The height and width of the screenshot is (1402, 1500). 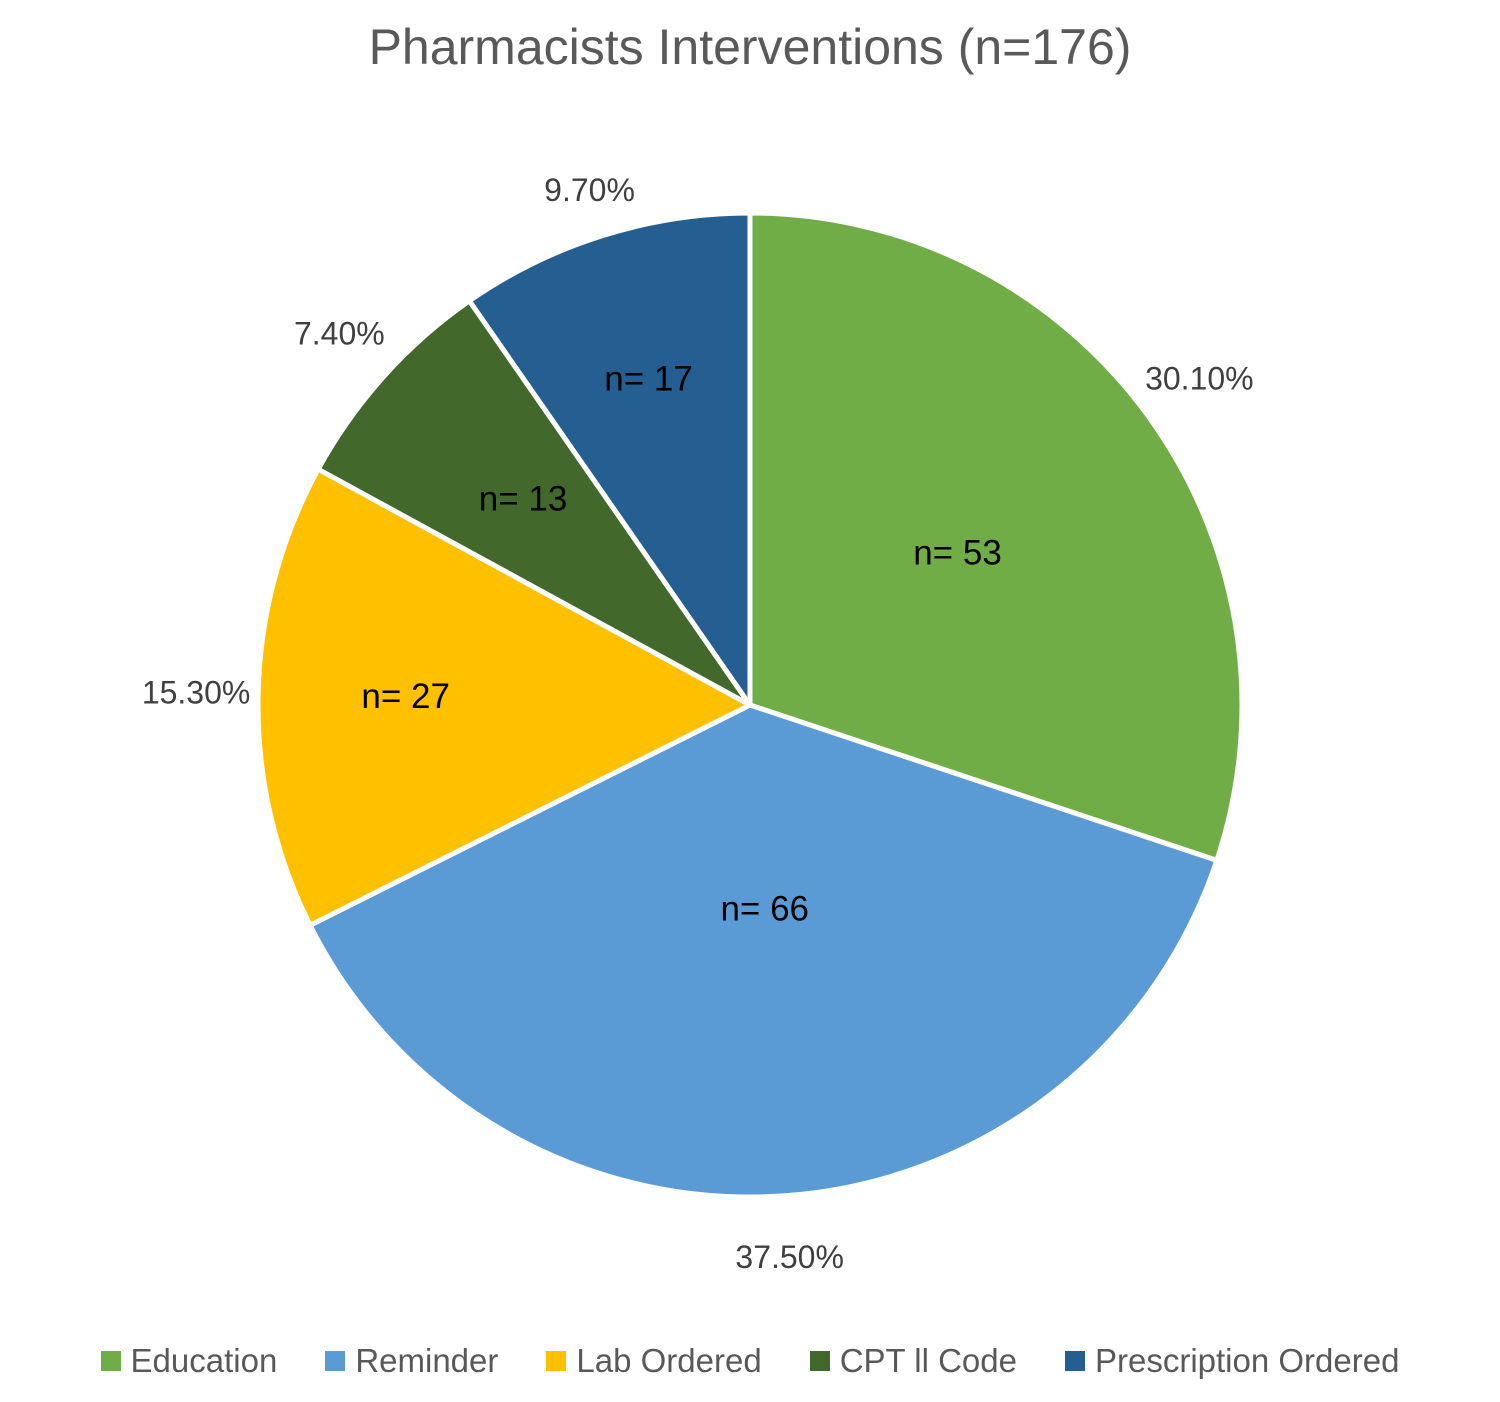 What do you see at coordinates (609, 459) in the screenshot?
I see `pie-slice-prescription-ordered` at bounding box center [609, 459].